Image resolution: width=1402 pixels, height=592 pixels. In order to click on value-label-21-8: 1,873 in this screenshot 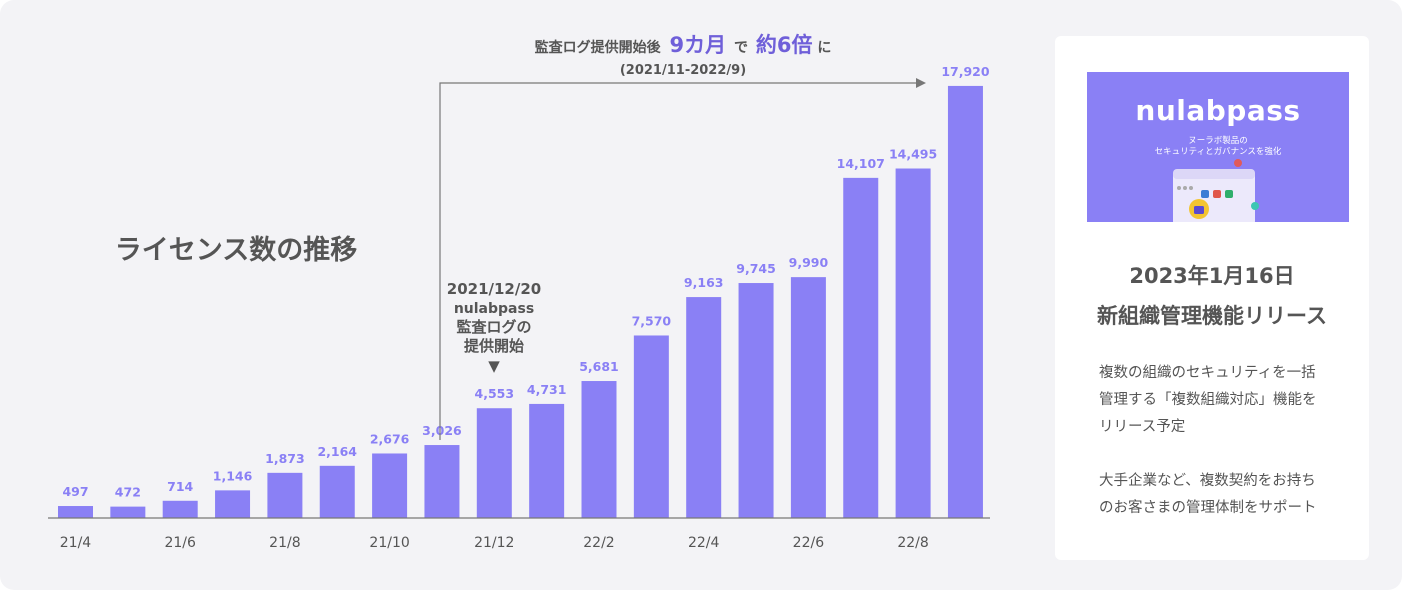, I will do `click(285, 458)`.